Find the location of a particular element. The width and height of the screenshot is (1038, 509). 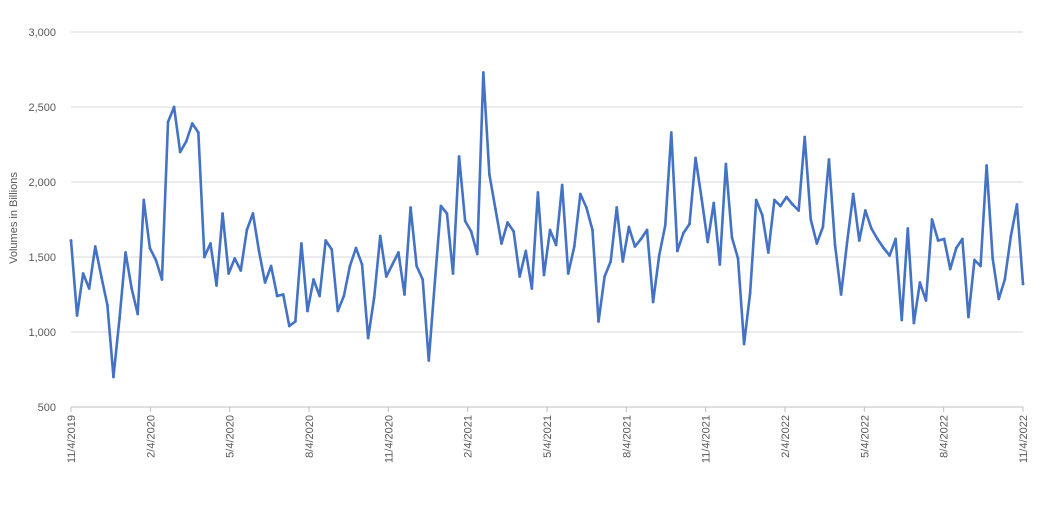

y-tick-label: 3,000 is located at coordinates (42, 33).